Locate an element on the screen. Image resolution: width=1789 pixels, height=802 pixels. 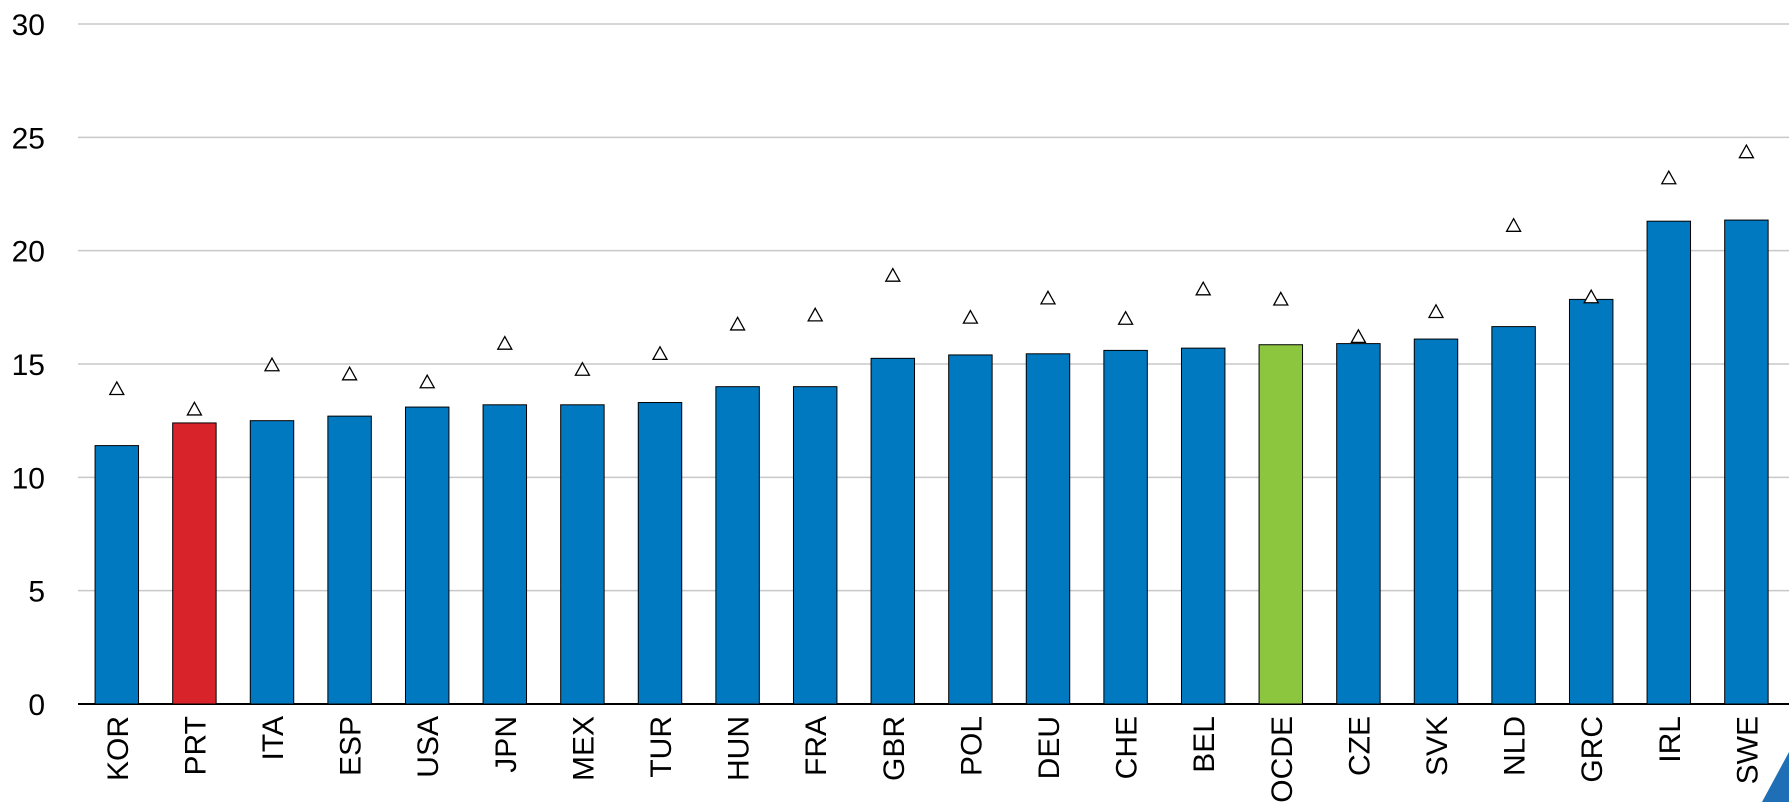
y-tick-label: 15 is located at coordinates (28, 365).